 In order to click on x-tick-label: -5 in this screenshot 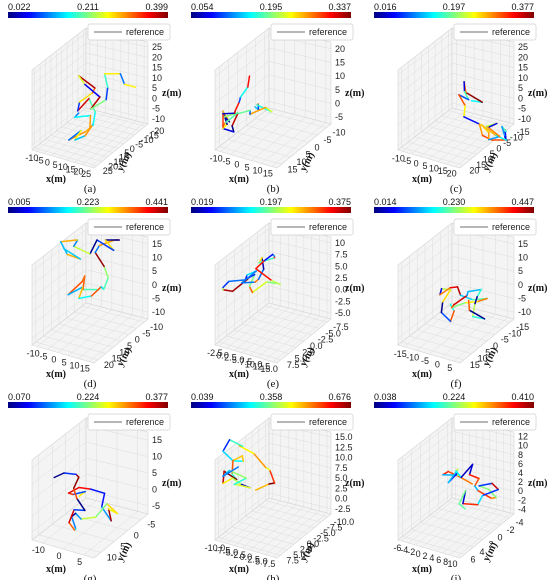, I will do `click(226, 162)`.